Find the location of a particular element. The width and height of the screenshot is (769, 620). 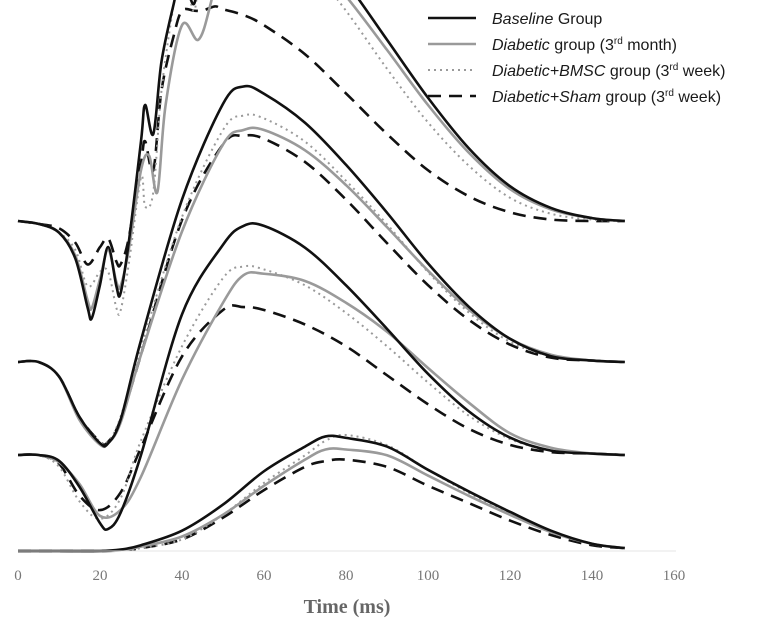

x-tick-labels: 0 20 40 60 80 100 120 140 160 is located at coordinates (349, 576).